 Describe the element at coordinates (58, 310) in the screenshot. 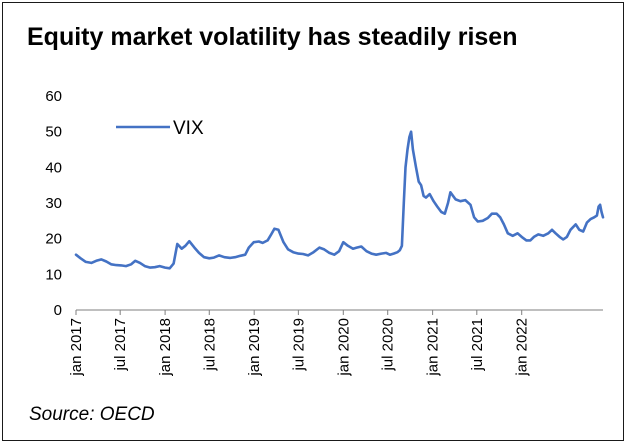

I see `y-tick-label: 0` at that location.